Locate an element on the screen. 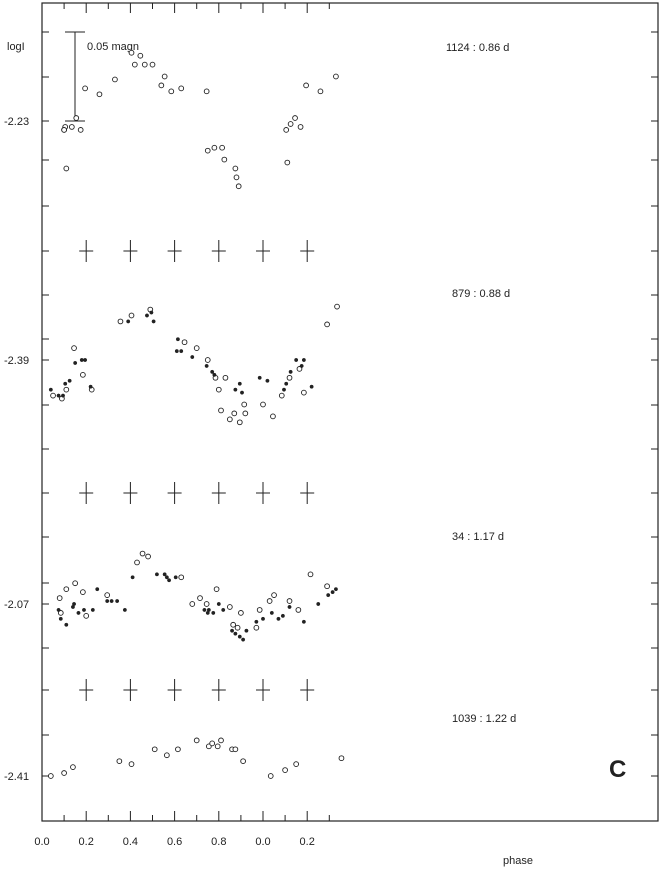 The height and width of the screenshot is (870, 660). scale-bar-label: 0.05 magn is located at coordinates (113, 47).